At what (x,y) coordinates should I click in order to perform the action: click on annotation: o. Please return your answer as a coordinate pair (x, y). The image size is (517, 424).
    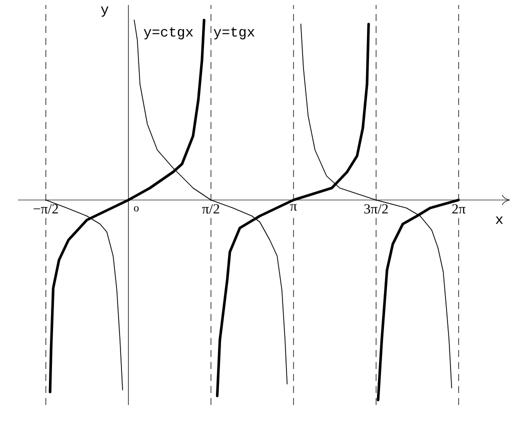
    Looking at the image, I should click on (136, 209).